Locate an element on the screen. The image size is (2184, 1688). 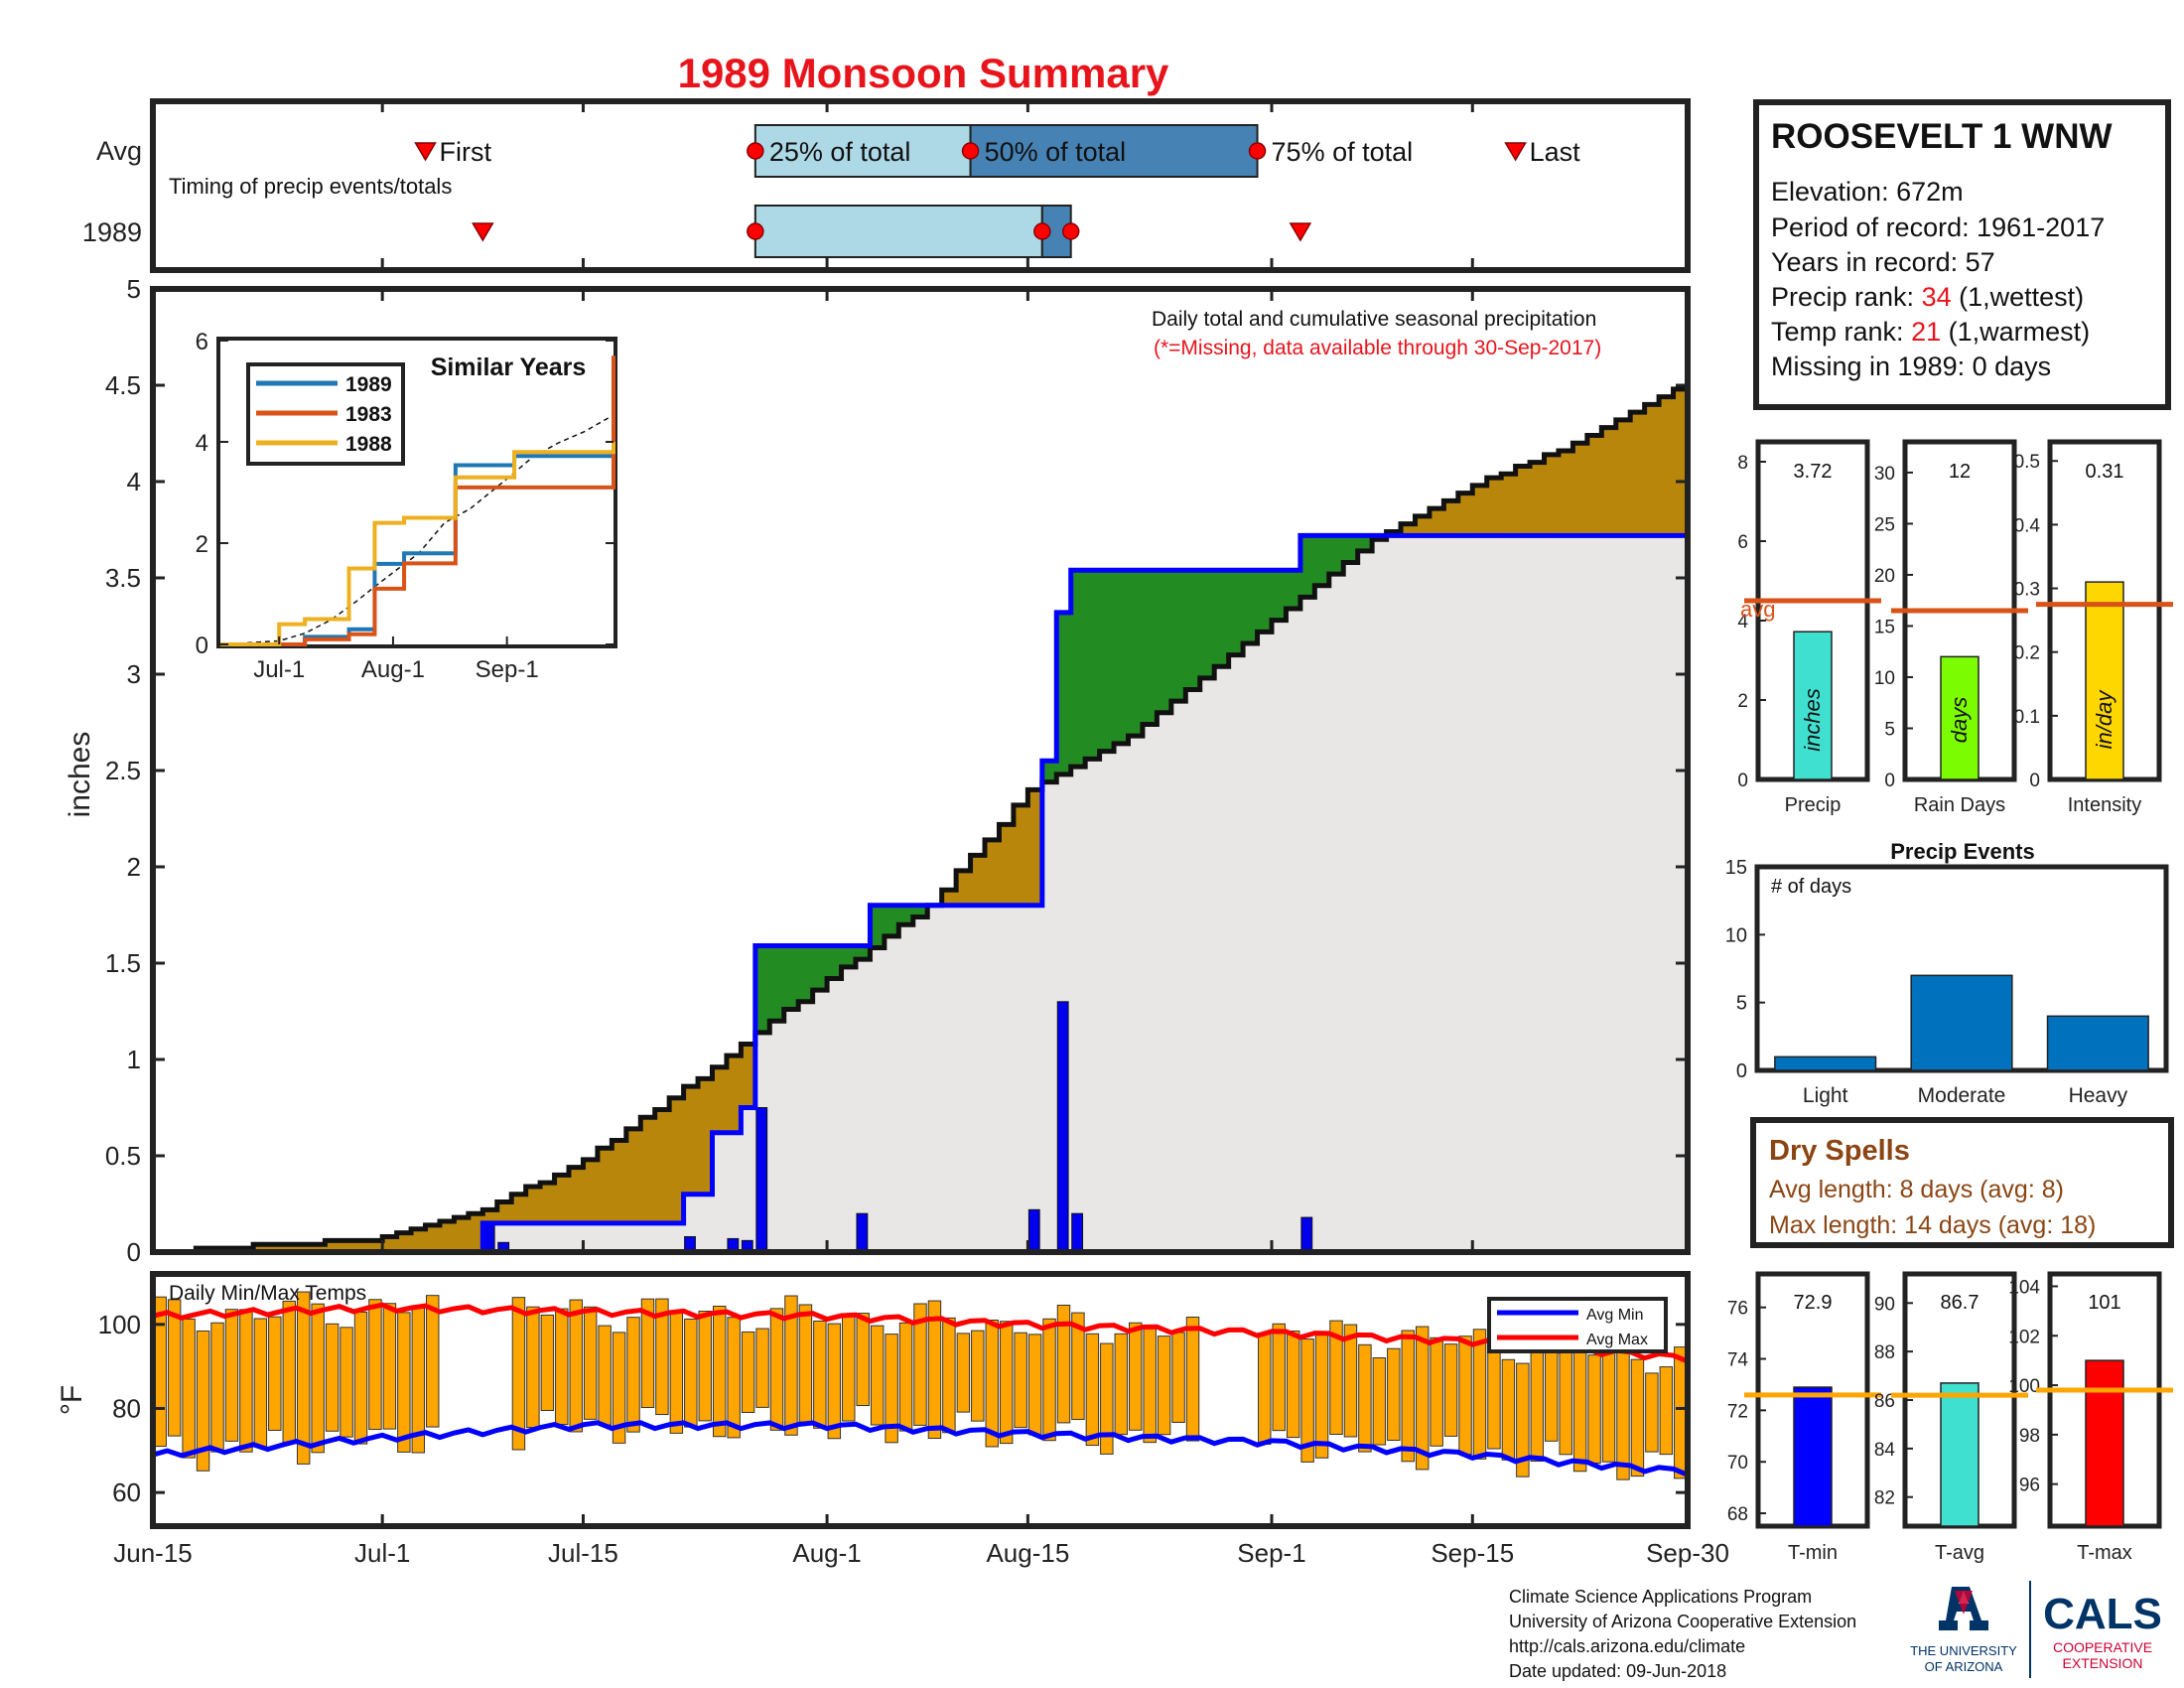
temp-summary-value-tmin: 72.9 is located at coordinates (1813, 1303).